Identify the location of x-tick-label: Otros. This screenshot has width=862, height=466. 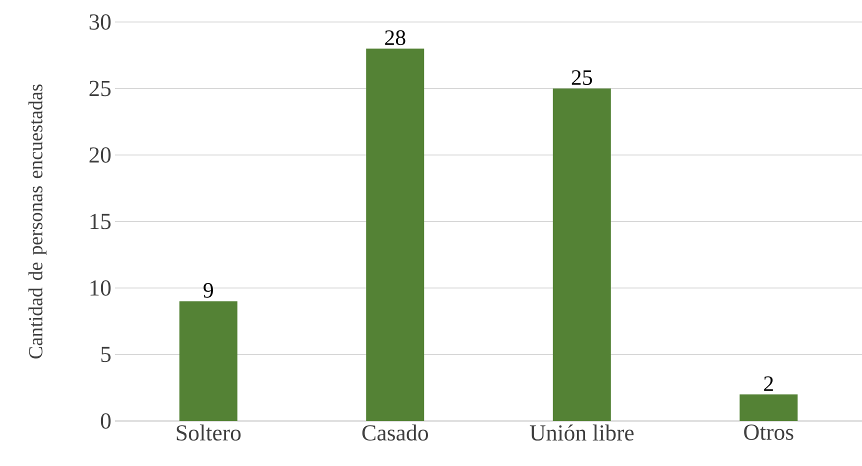
(769, 432).